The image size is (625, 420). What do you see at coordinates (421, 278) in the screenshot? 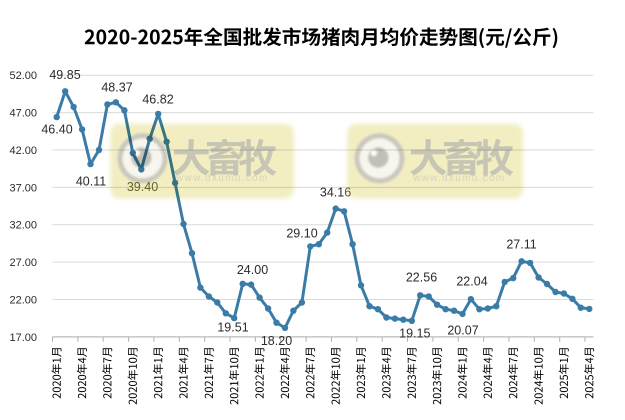
I see `svg-text: 22.56` at bounding box center [421, 278].